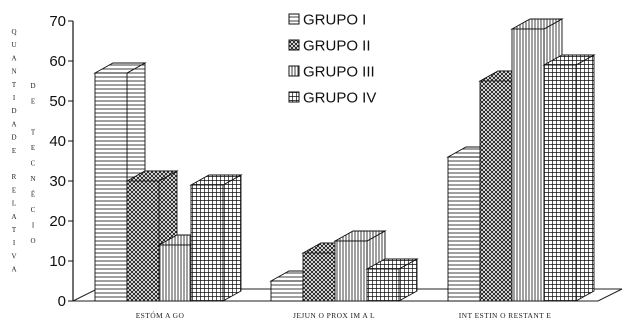  Describe the element at coordinates (62, 301) in the screenshot. I see `y-tick-label: 0` at that location.